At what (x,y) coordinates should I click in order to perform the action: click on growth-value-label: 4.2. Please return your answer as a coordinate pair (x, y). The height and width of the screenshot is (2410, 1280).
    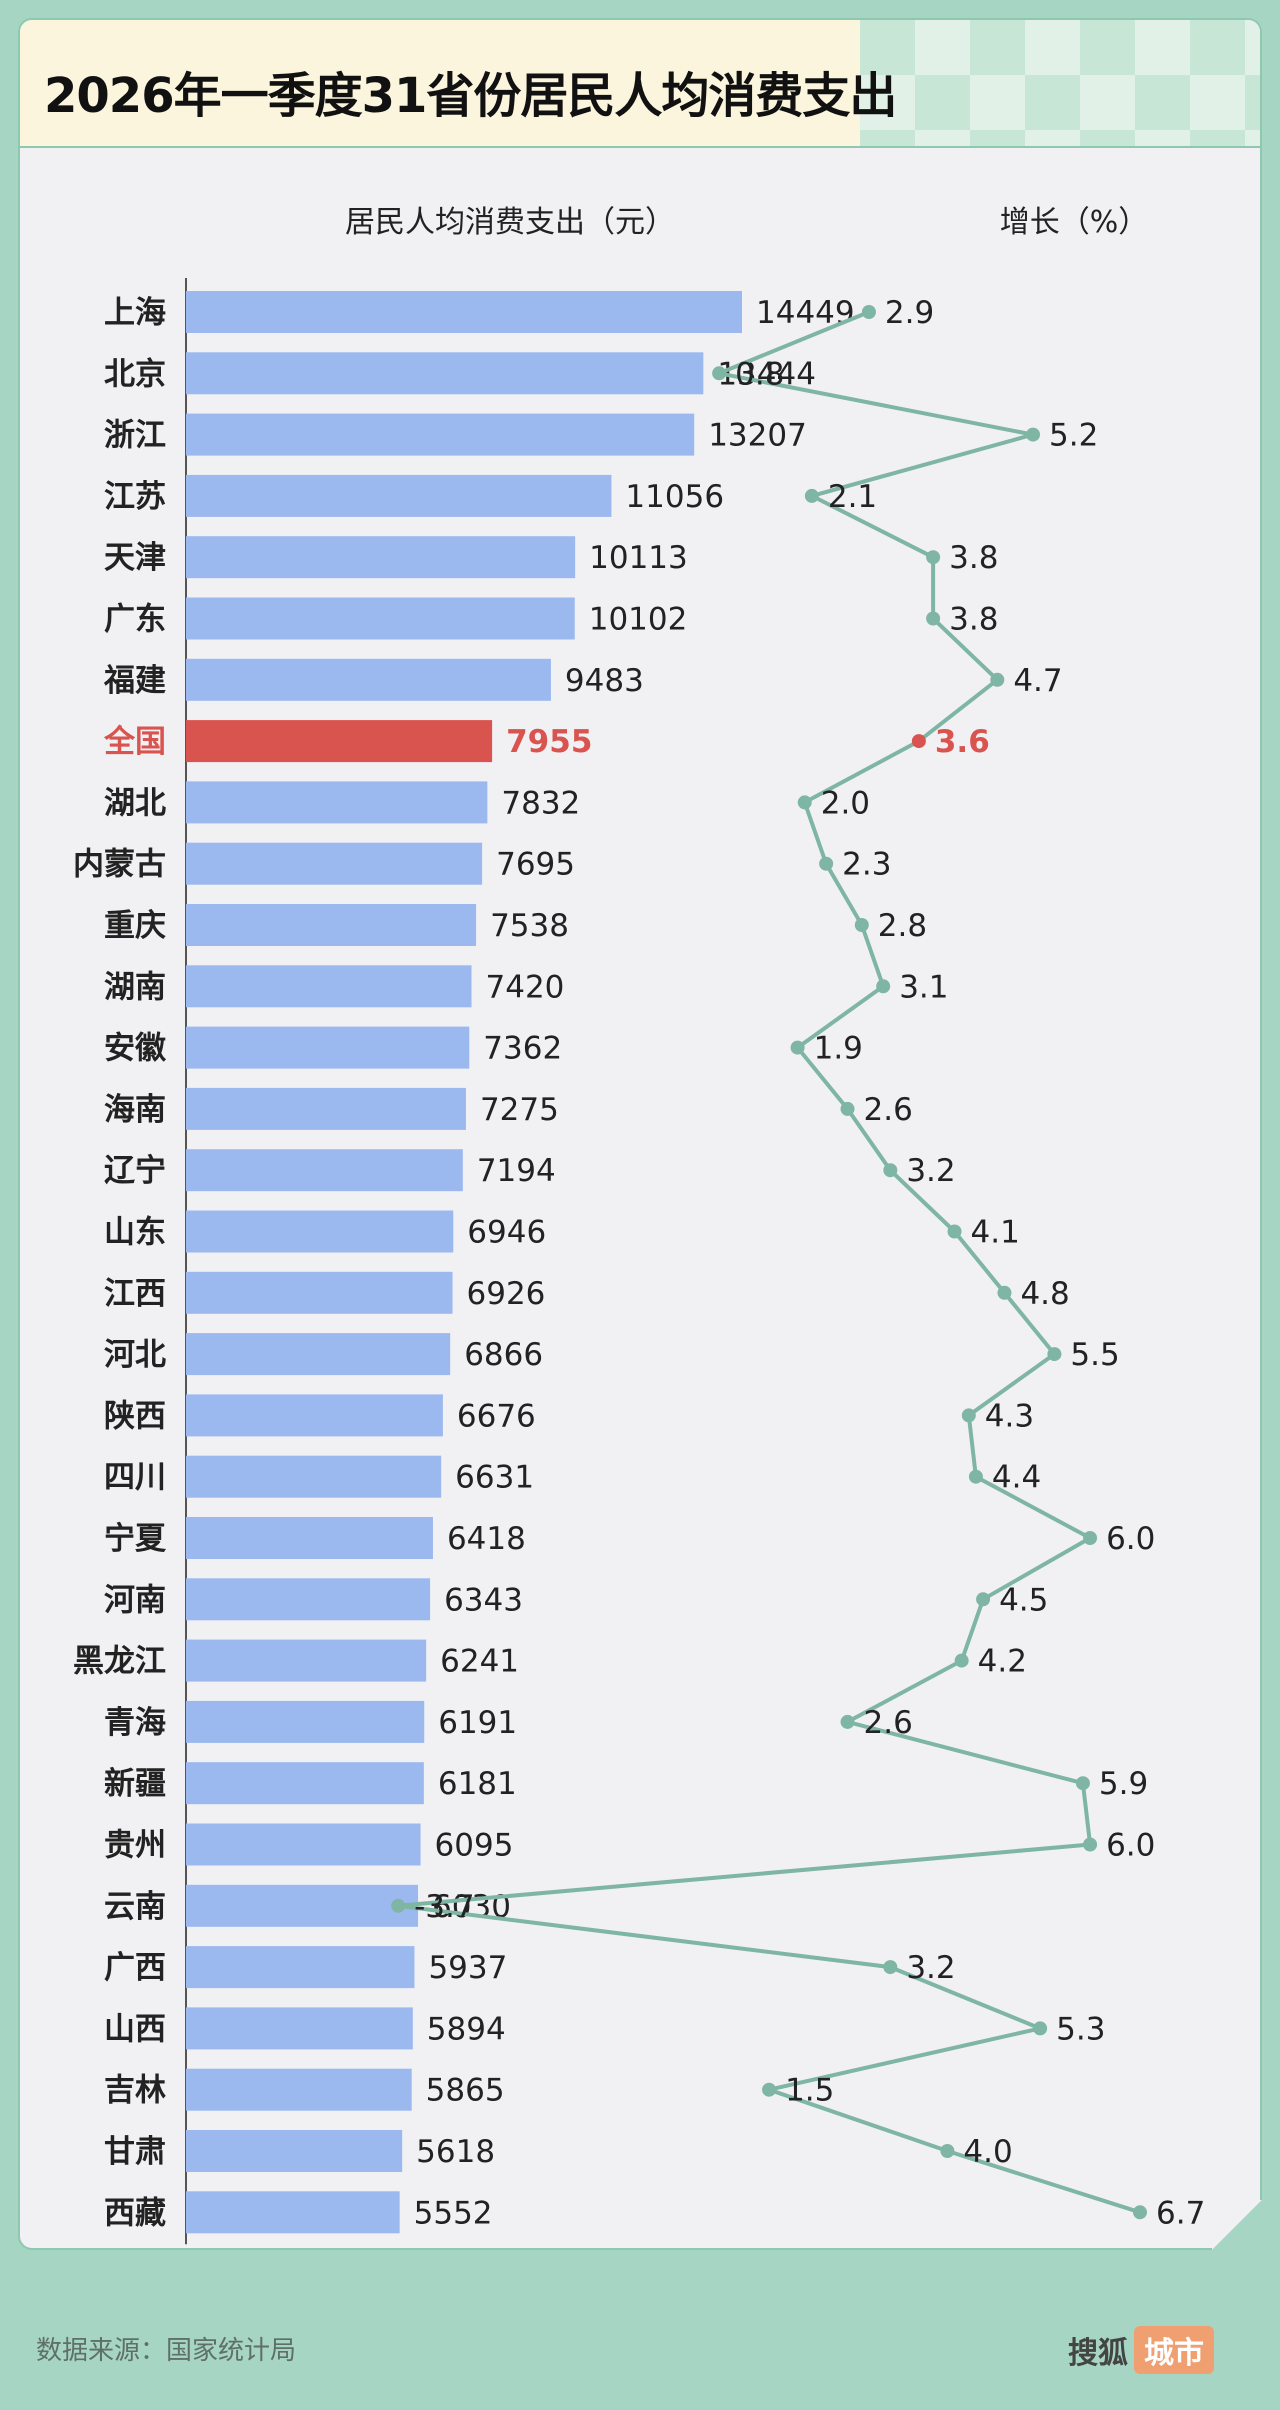
    Looking at the image, I should click on (1002, 1662).